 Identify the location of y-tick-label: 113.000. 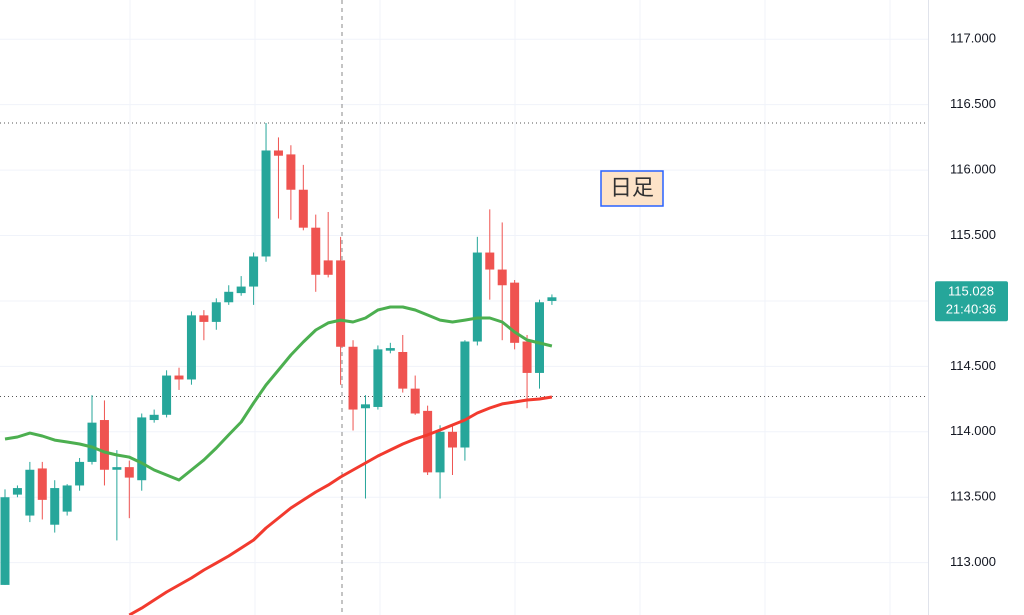
(973, 561).